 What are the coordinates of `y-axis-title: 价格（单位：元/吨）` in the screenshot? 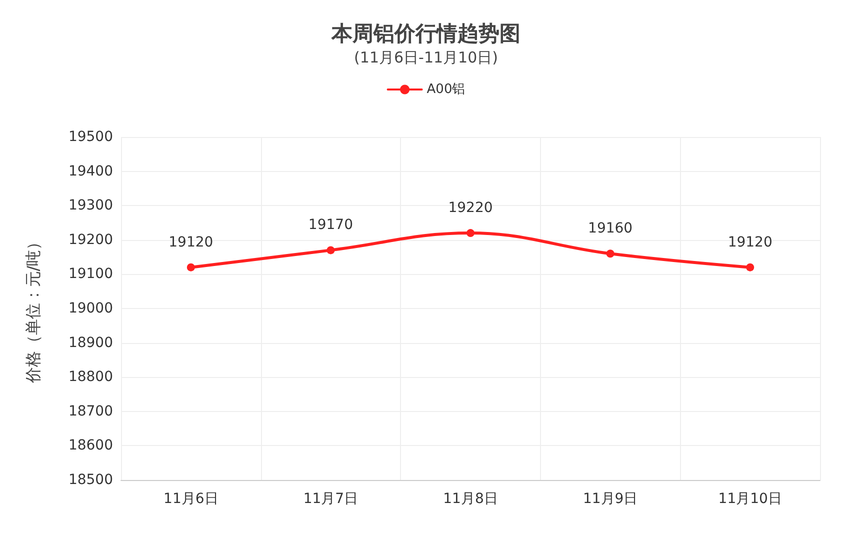 It's located at (33, 309).